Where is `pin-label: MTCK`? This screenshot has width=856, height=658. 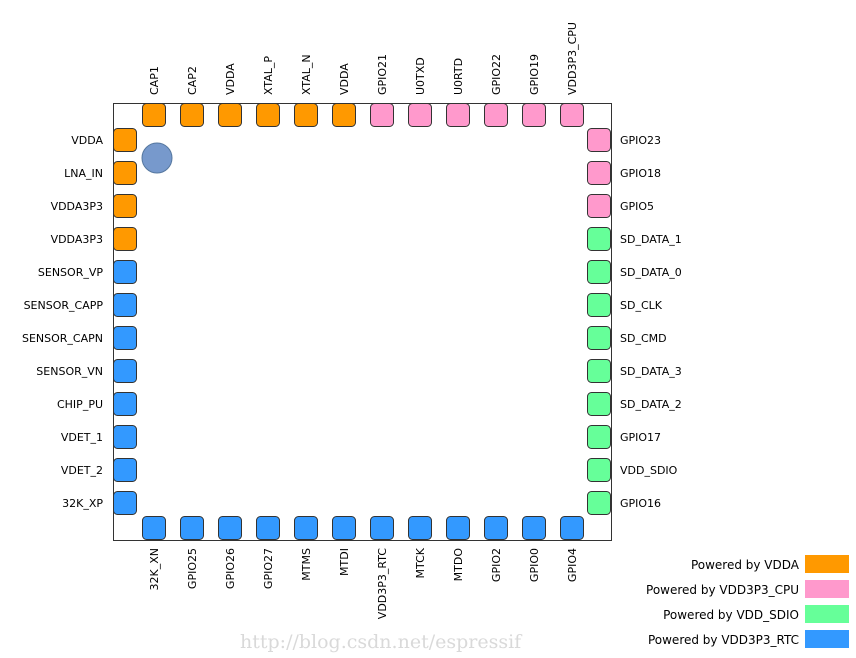 pin-label: MTCK is located at coordinates (420, 562).